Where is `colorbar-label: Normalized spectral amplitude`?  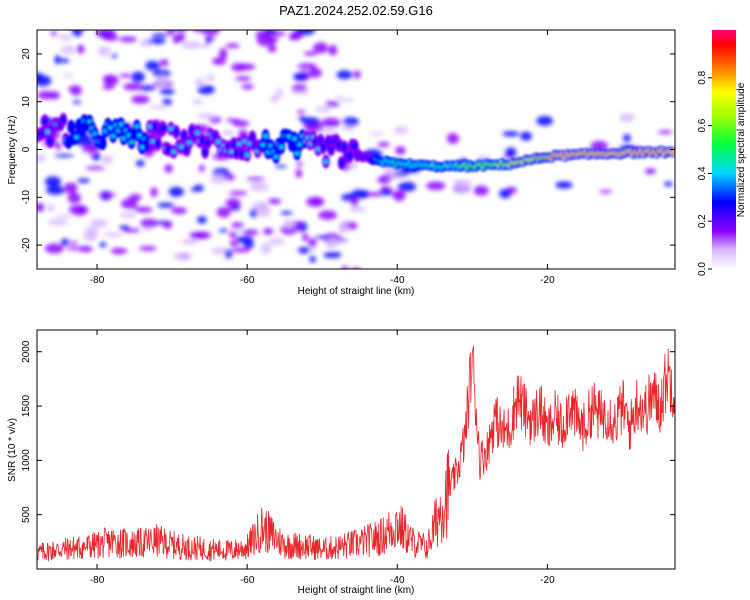 colorbar-label: Normalized spectral amplitude is located at coordinates (741, 149).